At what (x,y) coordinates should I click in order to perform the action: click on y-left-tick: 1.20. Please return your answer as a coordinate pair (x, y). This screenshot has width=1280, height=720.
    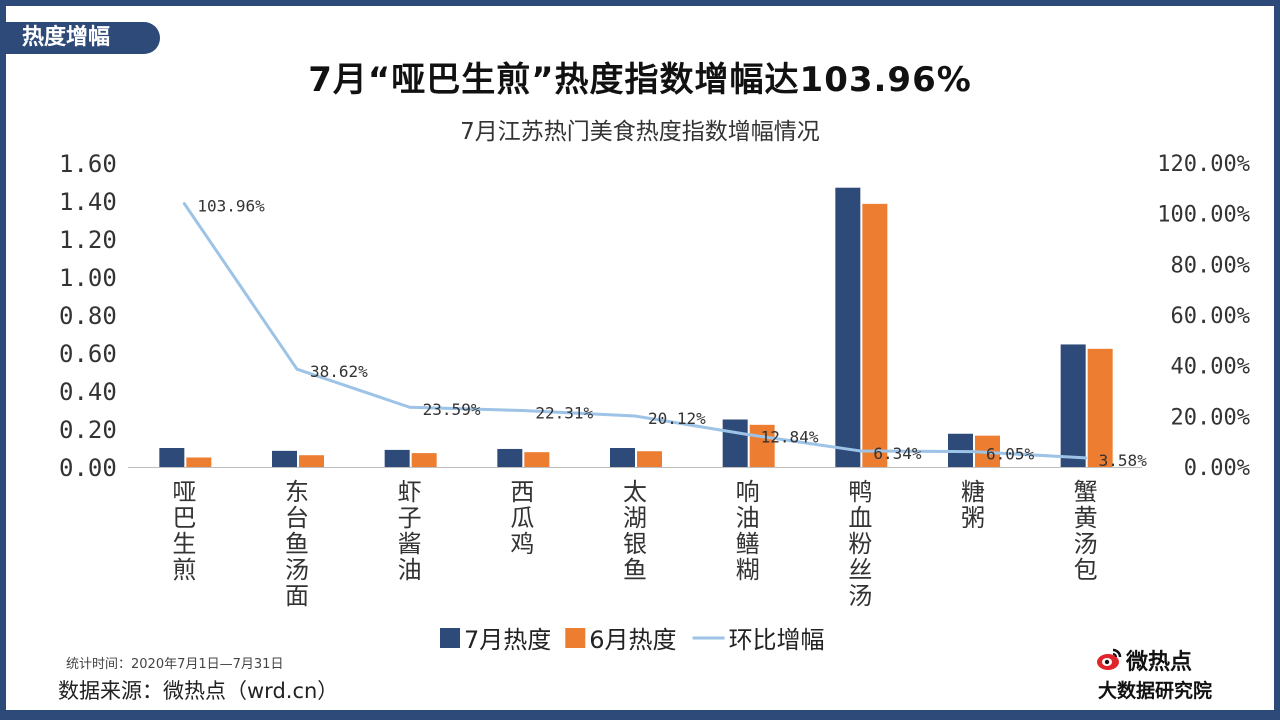
    Looking at the image, I should click on (88, 240).